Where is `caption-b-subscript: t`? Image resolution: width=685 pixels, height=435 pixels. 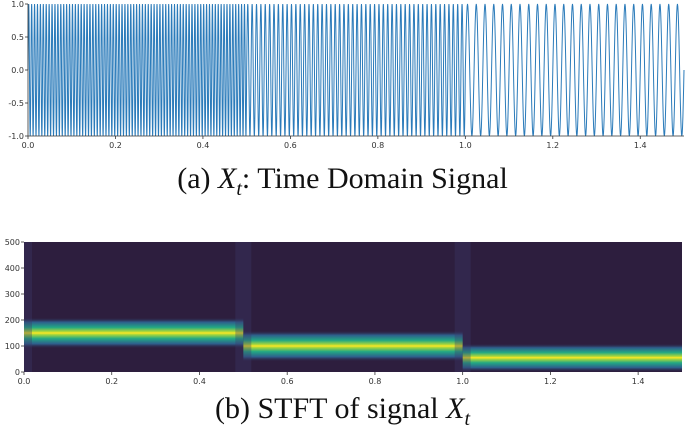 caption-b-subscript: t is located at coordinates (467, 419).